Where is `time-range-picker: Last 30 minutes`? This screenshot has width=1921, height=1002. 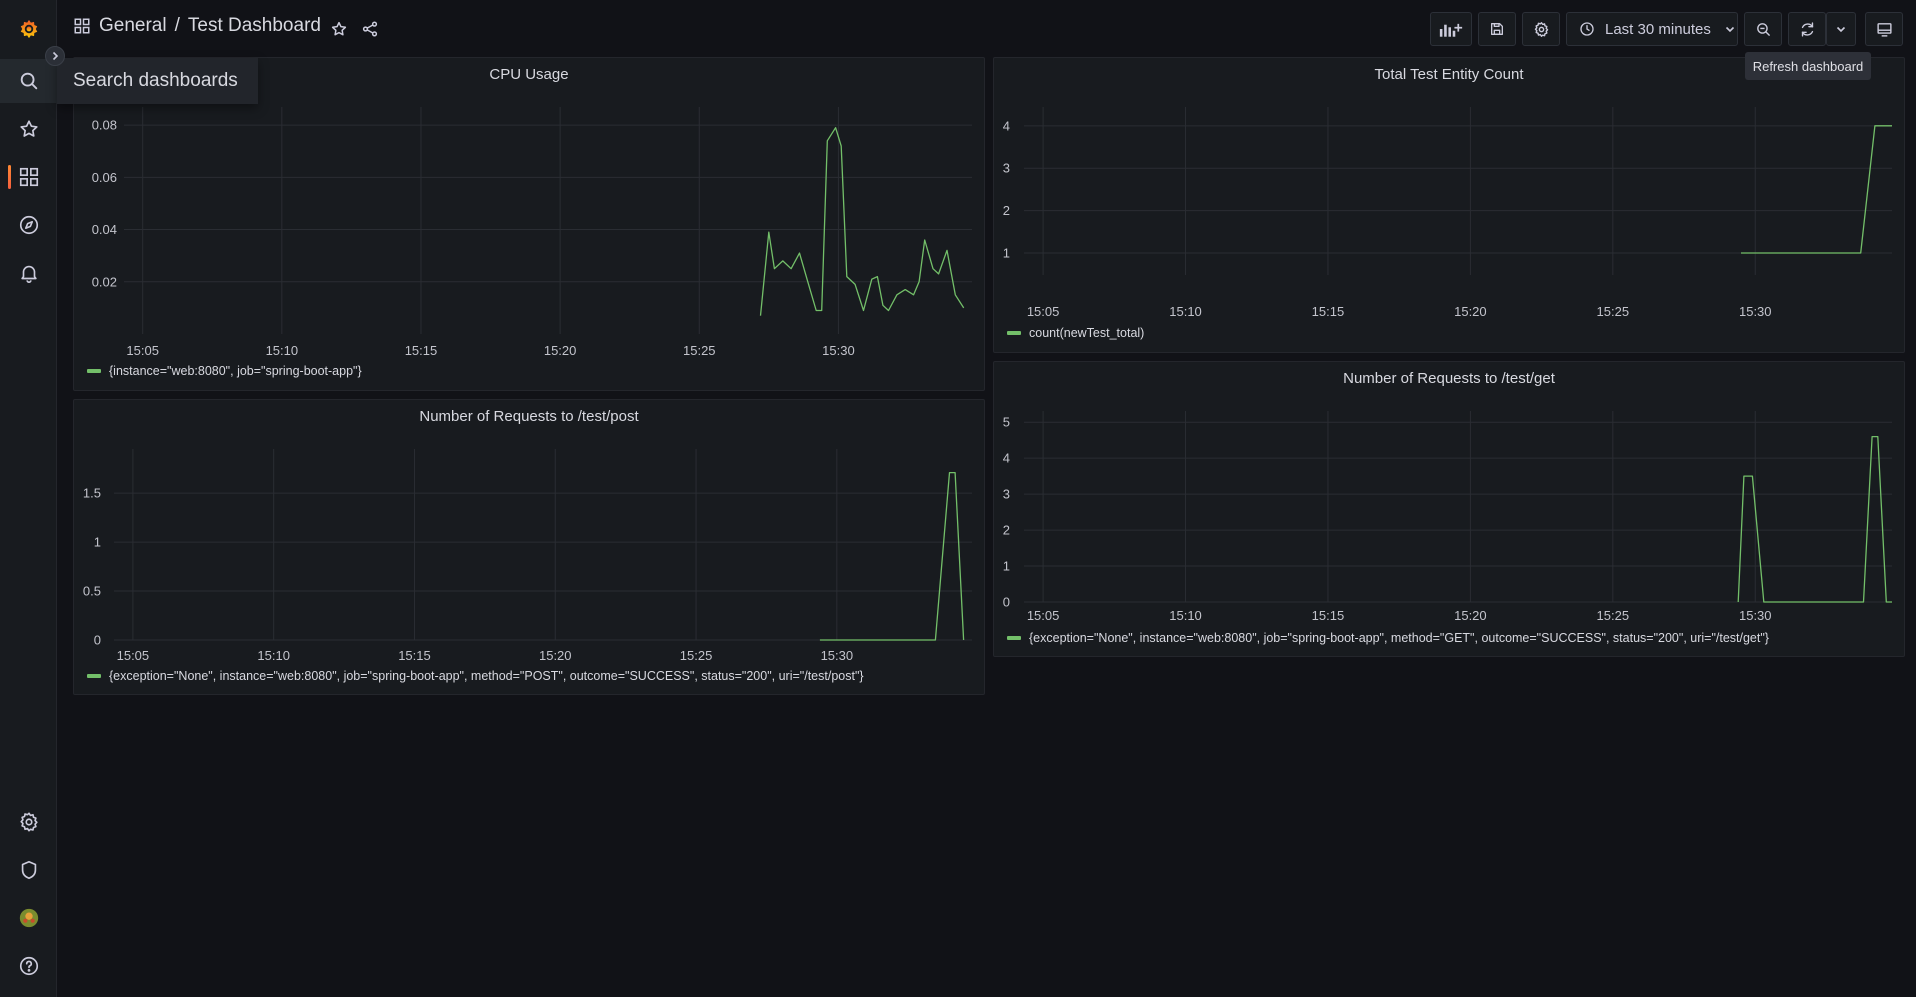
time-range-picker: Last 30 minutes is located at coordinates (1652, 29).